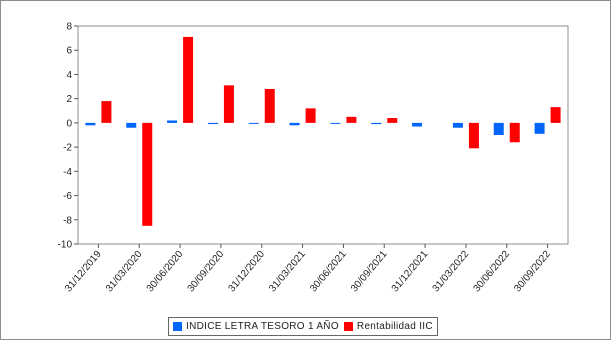  I want to click on x-tick-label: 30/09/2020, so click(206, 272).